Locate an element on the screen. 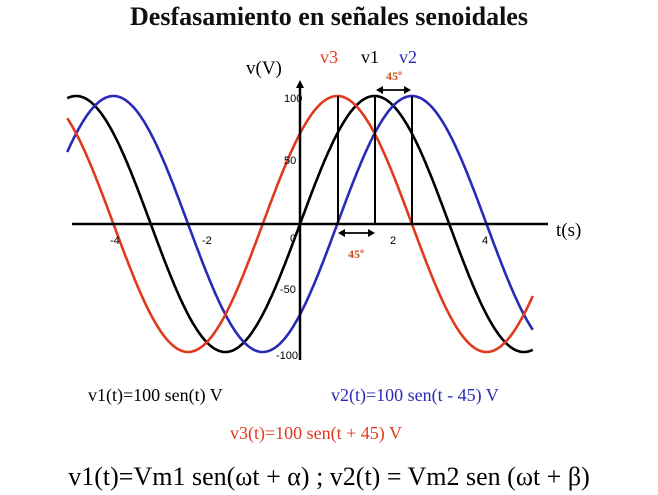 This screenshot has width=658, height=495. x-tick-4: 4 is located at coordinates (485, 241).